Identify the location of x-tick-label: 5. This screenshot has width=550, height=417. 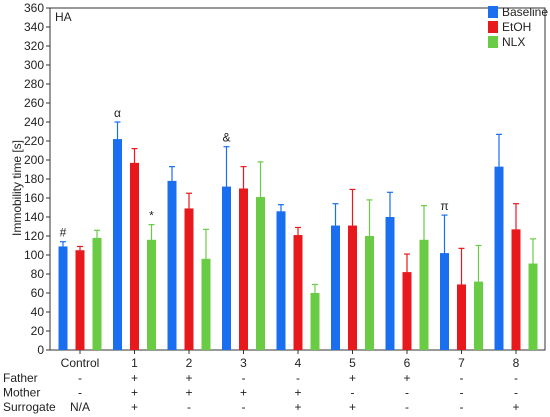
(352, 363).